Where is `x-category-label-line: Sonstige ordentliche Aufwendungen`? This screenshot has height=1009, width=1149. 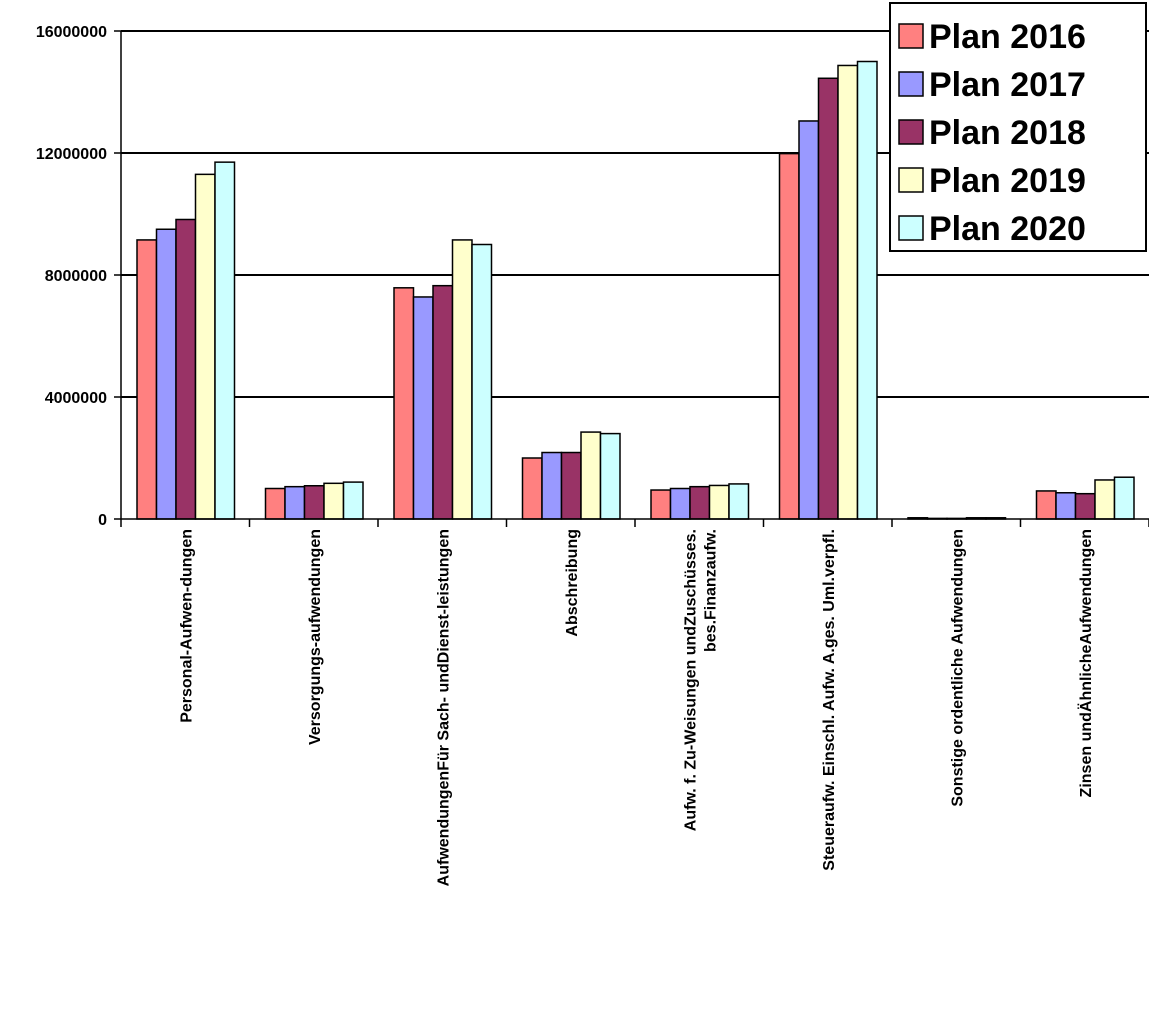 x-category-label-line: Sonstige ordentliche Aufwendungen is located at coordinates (957, 668).